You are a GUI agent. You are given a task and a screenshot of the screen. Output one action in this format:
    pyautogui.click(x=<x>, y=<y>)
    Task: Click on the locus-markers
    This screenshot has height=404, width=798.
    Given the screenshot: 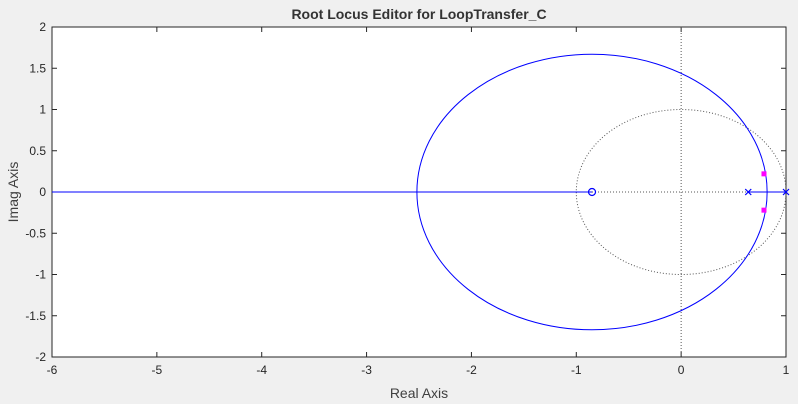 What is the action you would take?
    pyautogui.click(x=688, y=192)
    